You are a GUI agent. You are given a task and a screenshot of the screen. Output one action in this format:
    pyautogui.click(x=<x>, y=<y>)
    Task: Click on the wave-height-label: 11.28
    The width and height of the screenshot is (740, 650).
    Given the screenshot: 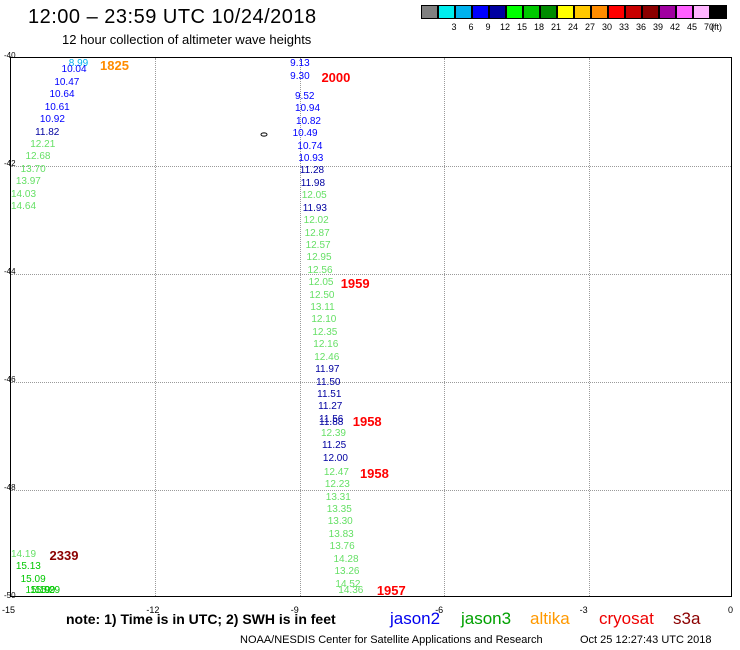 What is the action you would take?
    pyautogui.click(x=312, y=171)
    